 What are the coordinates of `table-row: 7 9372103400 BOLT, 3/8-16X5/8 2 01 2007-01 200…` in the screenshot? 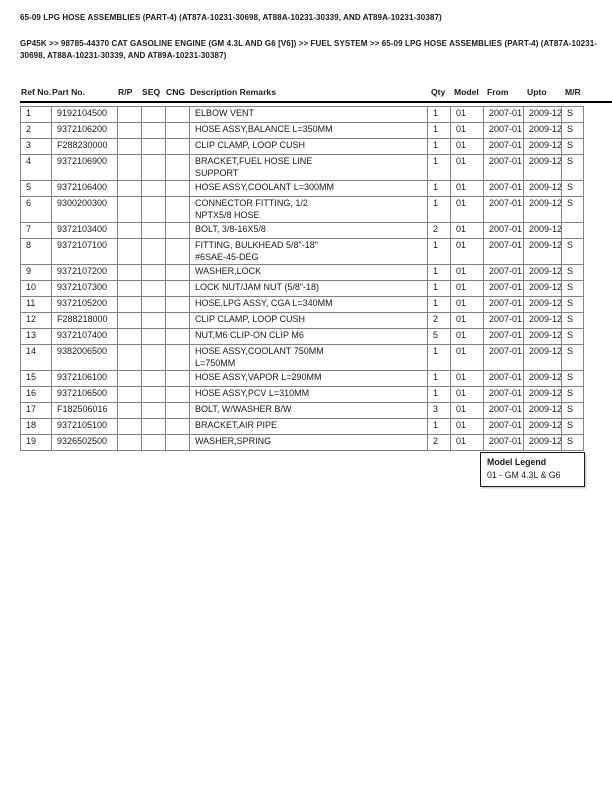 It's located at (302, 230).